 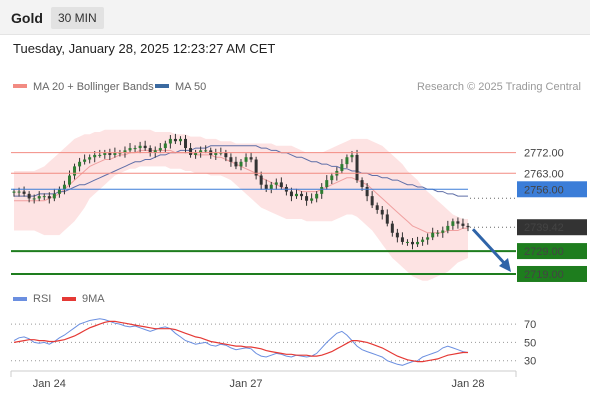 What do you see at coordinates (93, 299) in the screenshot?
I see `legend-rsi-ma-label: 9MA` at bounding box center [93, 299].